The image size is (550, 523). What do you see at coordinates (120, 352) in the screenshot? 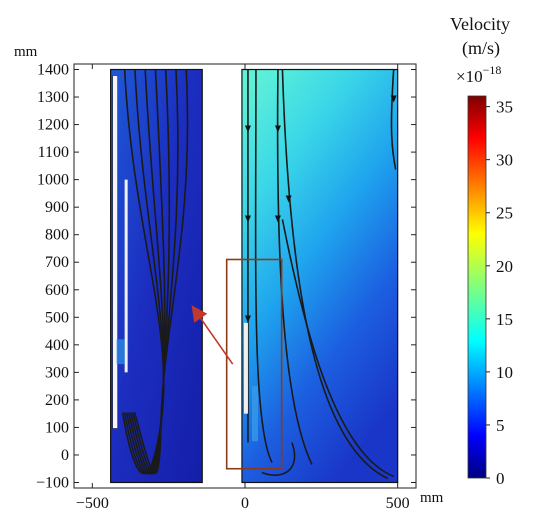
I see `left-hot-region` at bounding box center [120, 352].